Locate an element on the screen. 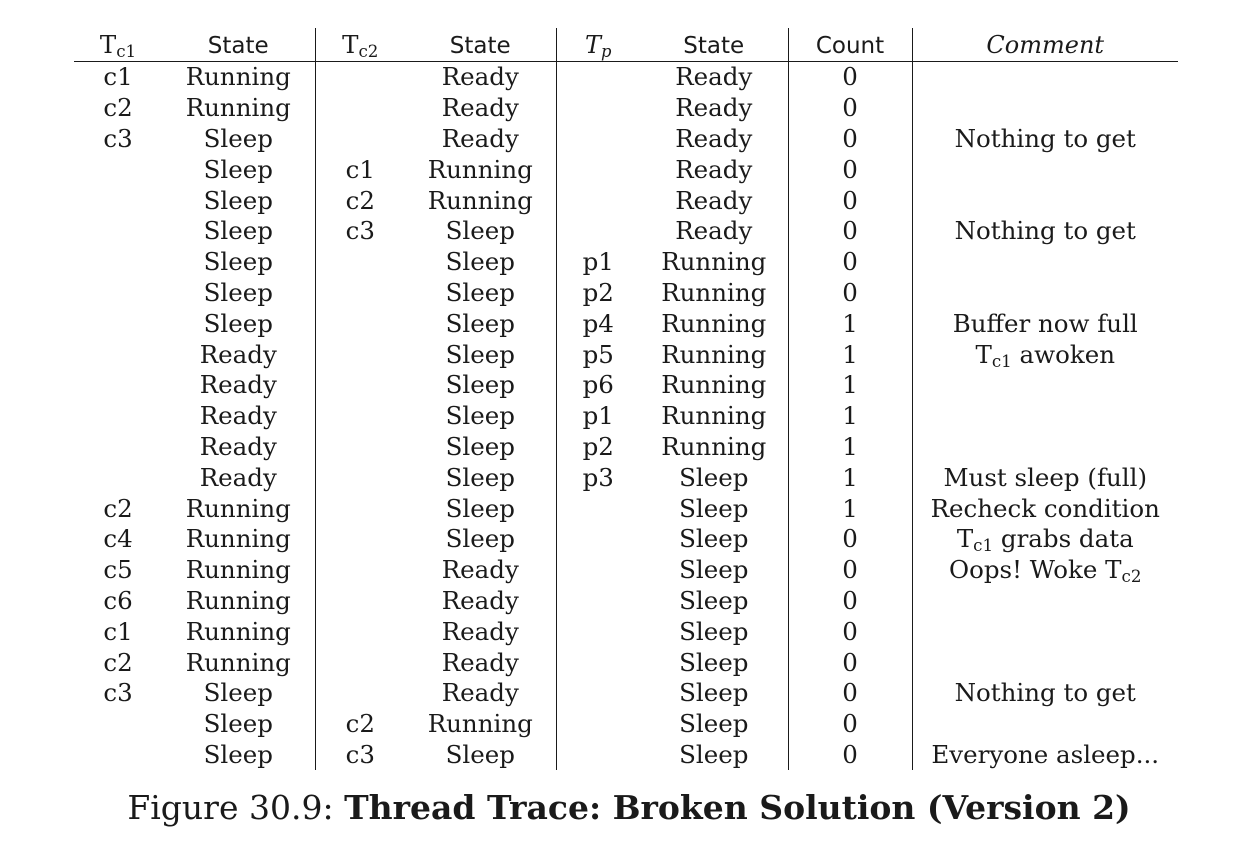  caption-label: Figure 30.9: is located at coordinates (236, 807).